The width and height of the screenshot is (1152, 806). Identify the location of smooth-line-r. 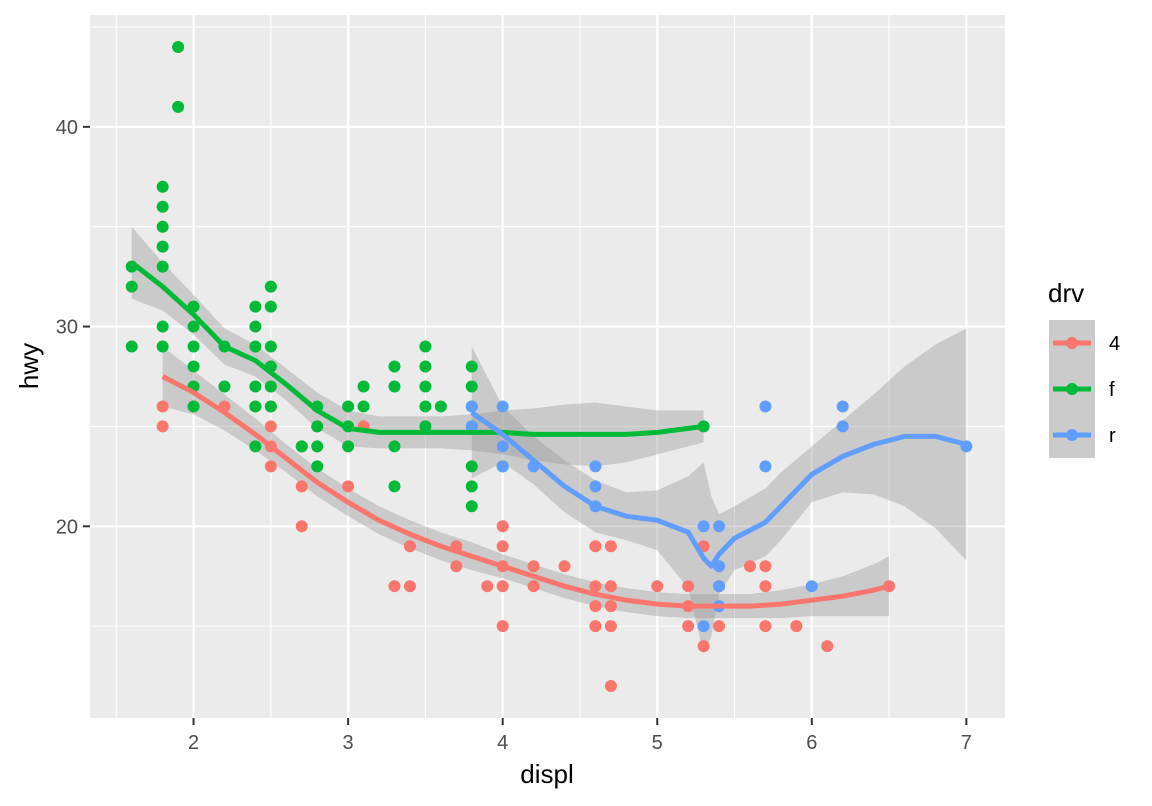
(718, 489).